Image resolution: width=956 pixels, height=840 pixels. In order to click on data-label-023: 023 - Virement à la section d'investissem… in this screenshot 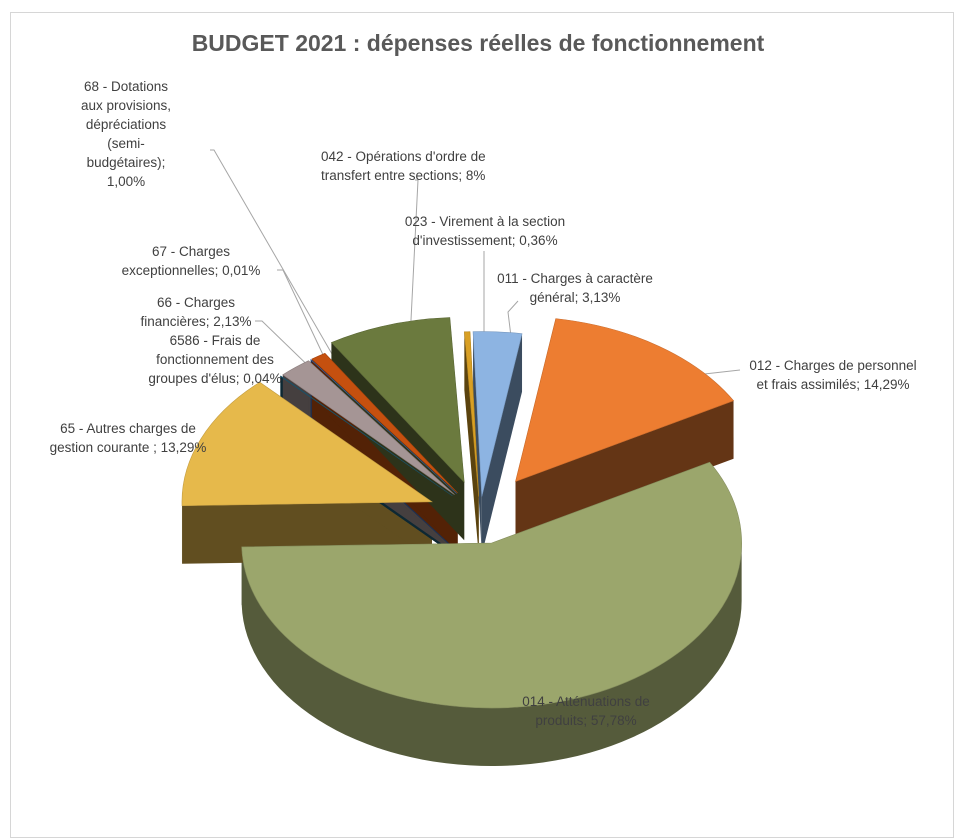, I will do `click(485, 231)`.